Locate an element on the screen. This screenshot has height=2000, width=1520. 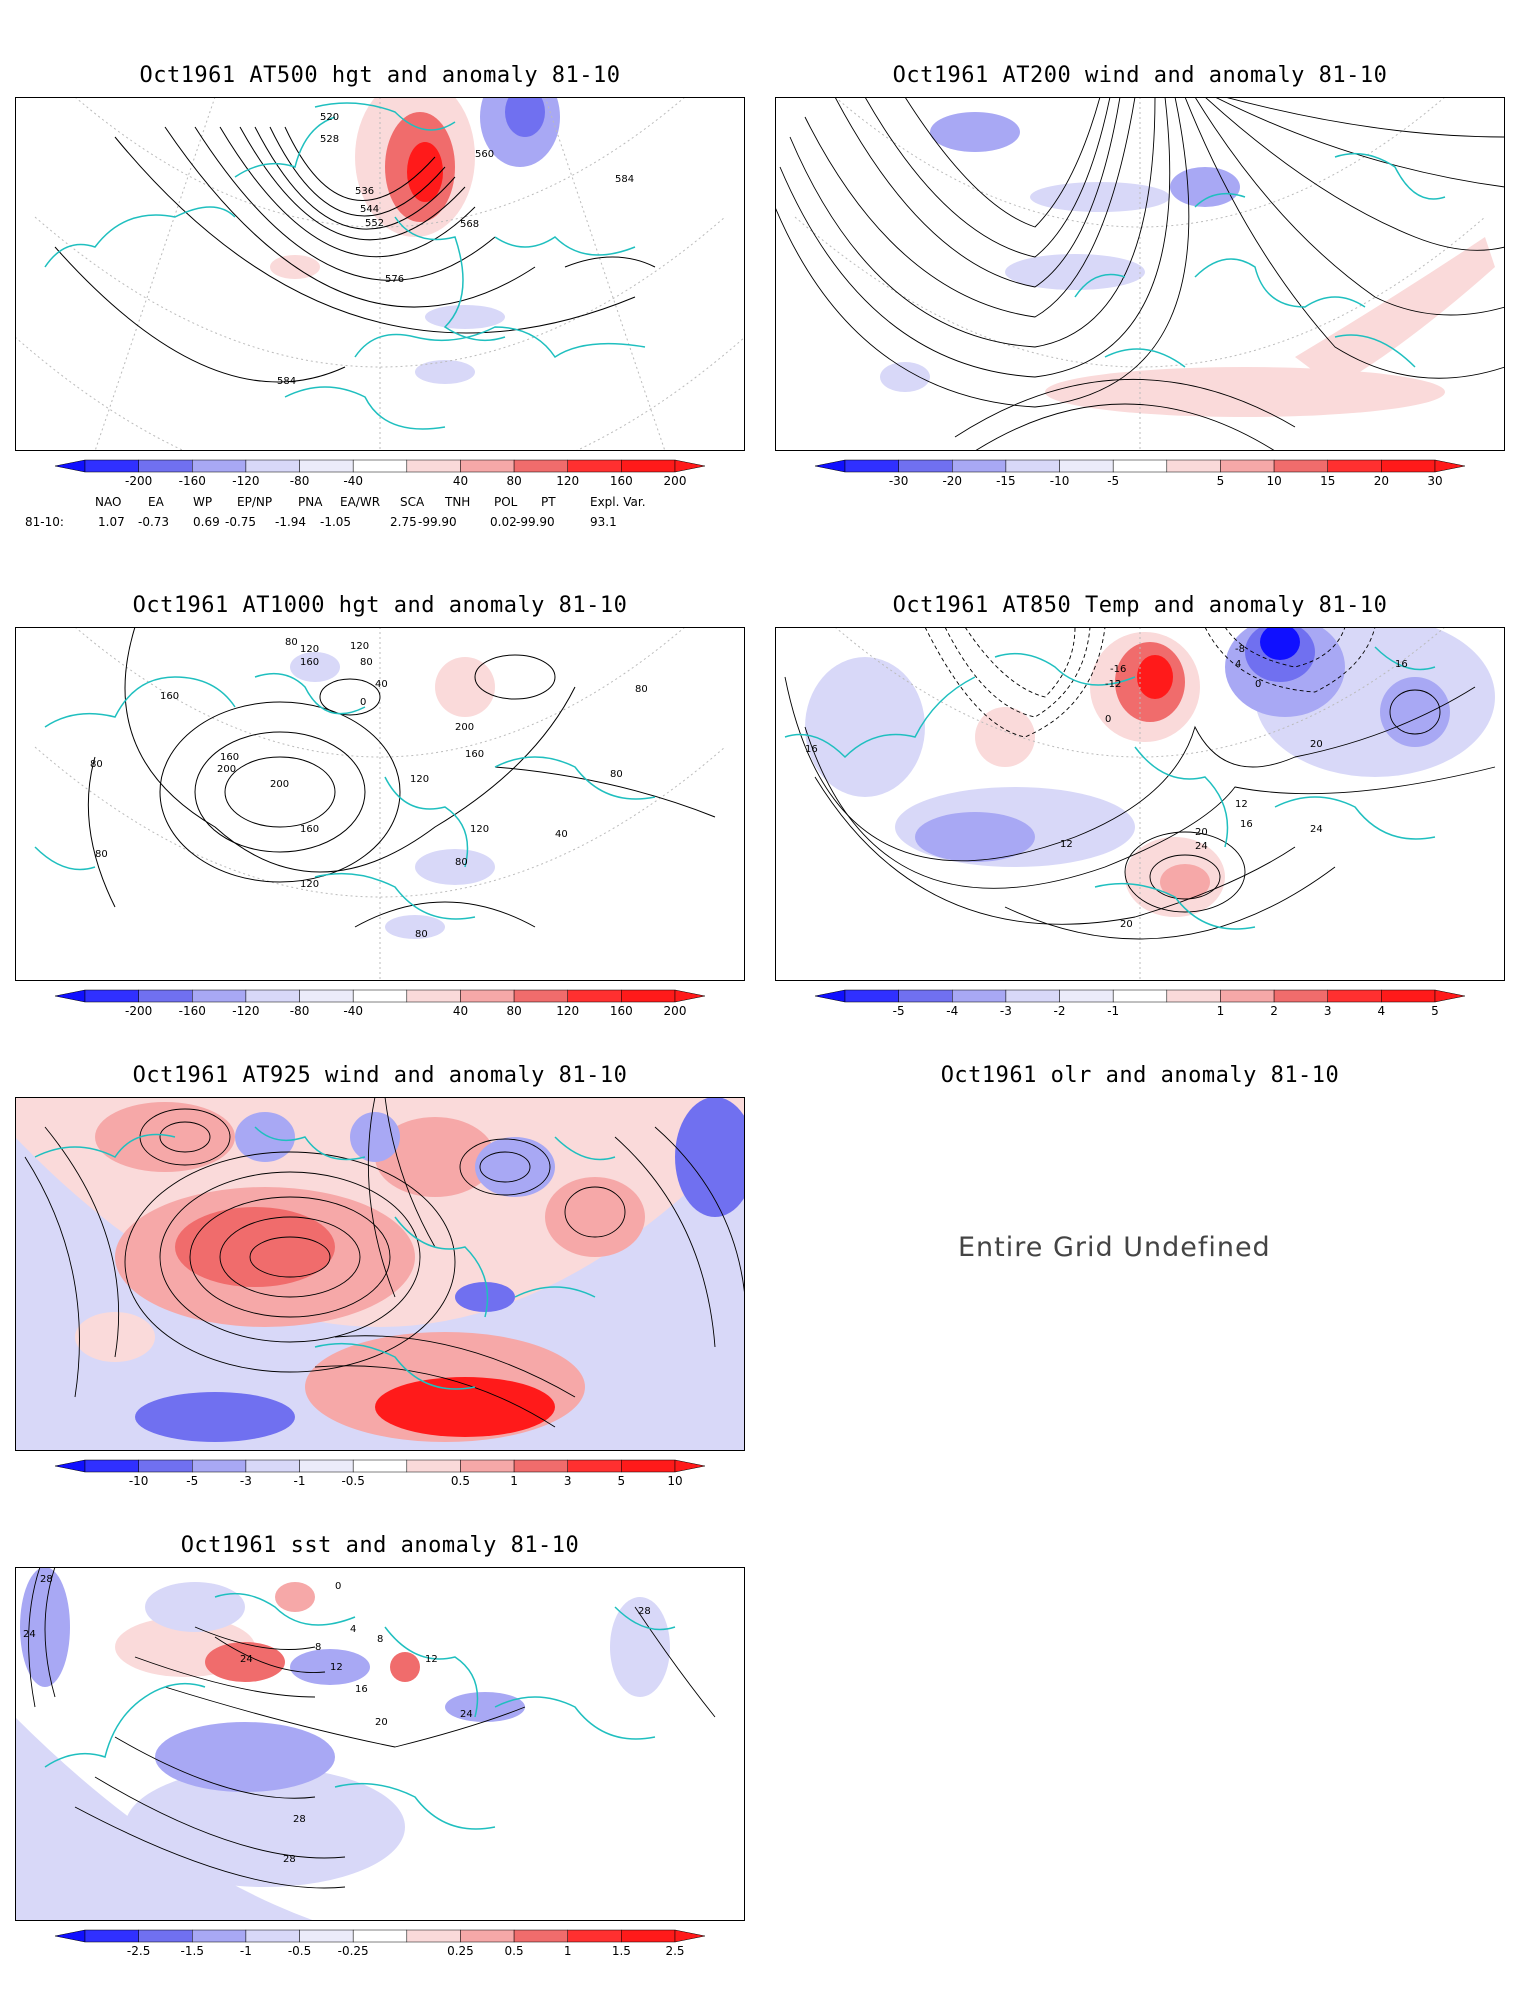
contour-label: 28 is located at coordinates (46, 1579).